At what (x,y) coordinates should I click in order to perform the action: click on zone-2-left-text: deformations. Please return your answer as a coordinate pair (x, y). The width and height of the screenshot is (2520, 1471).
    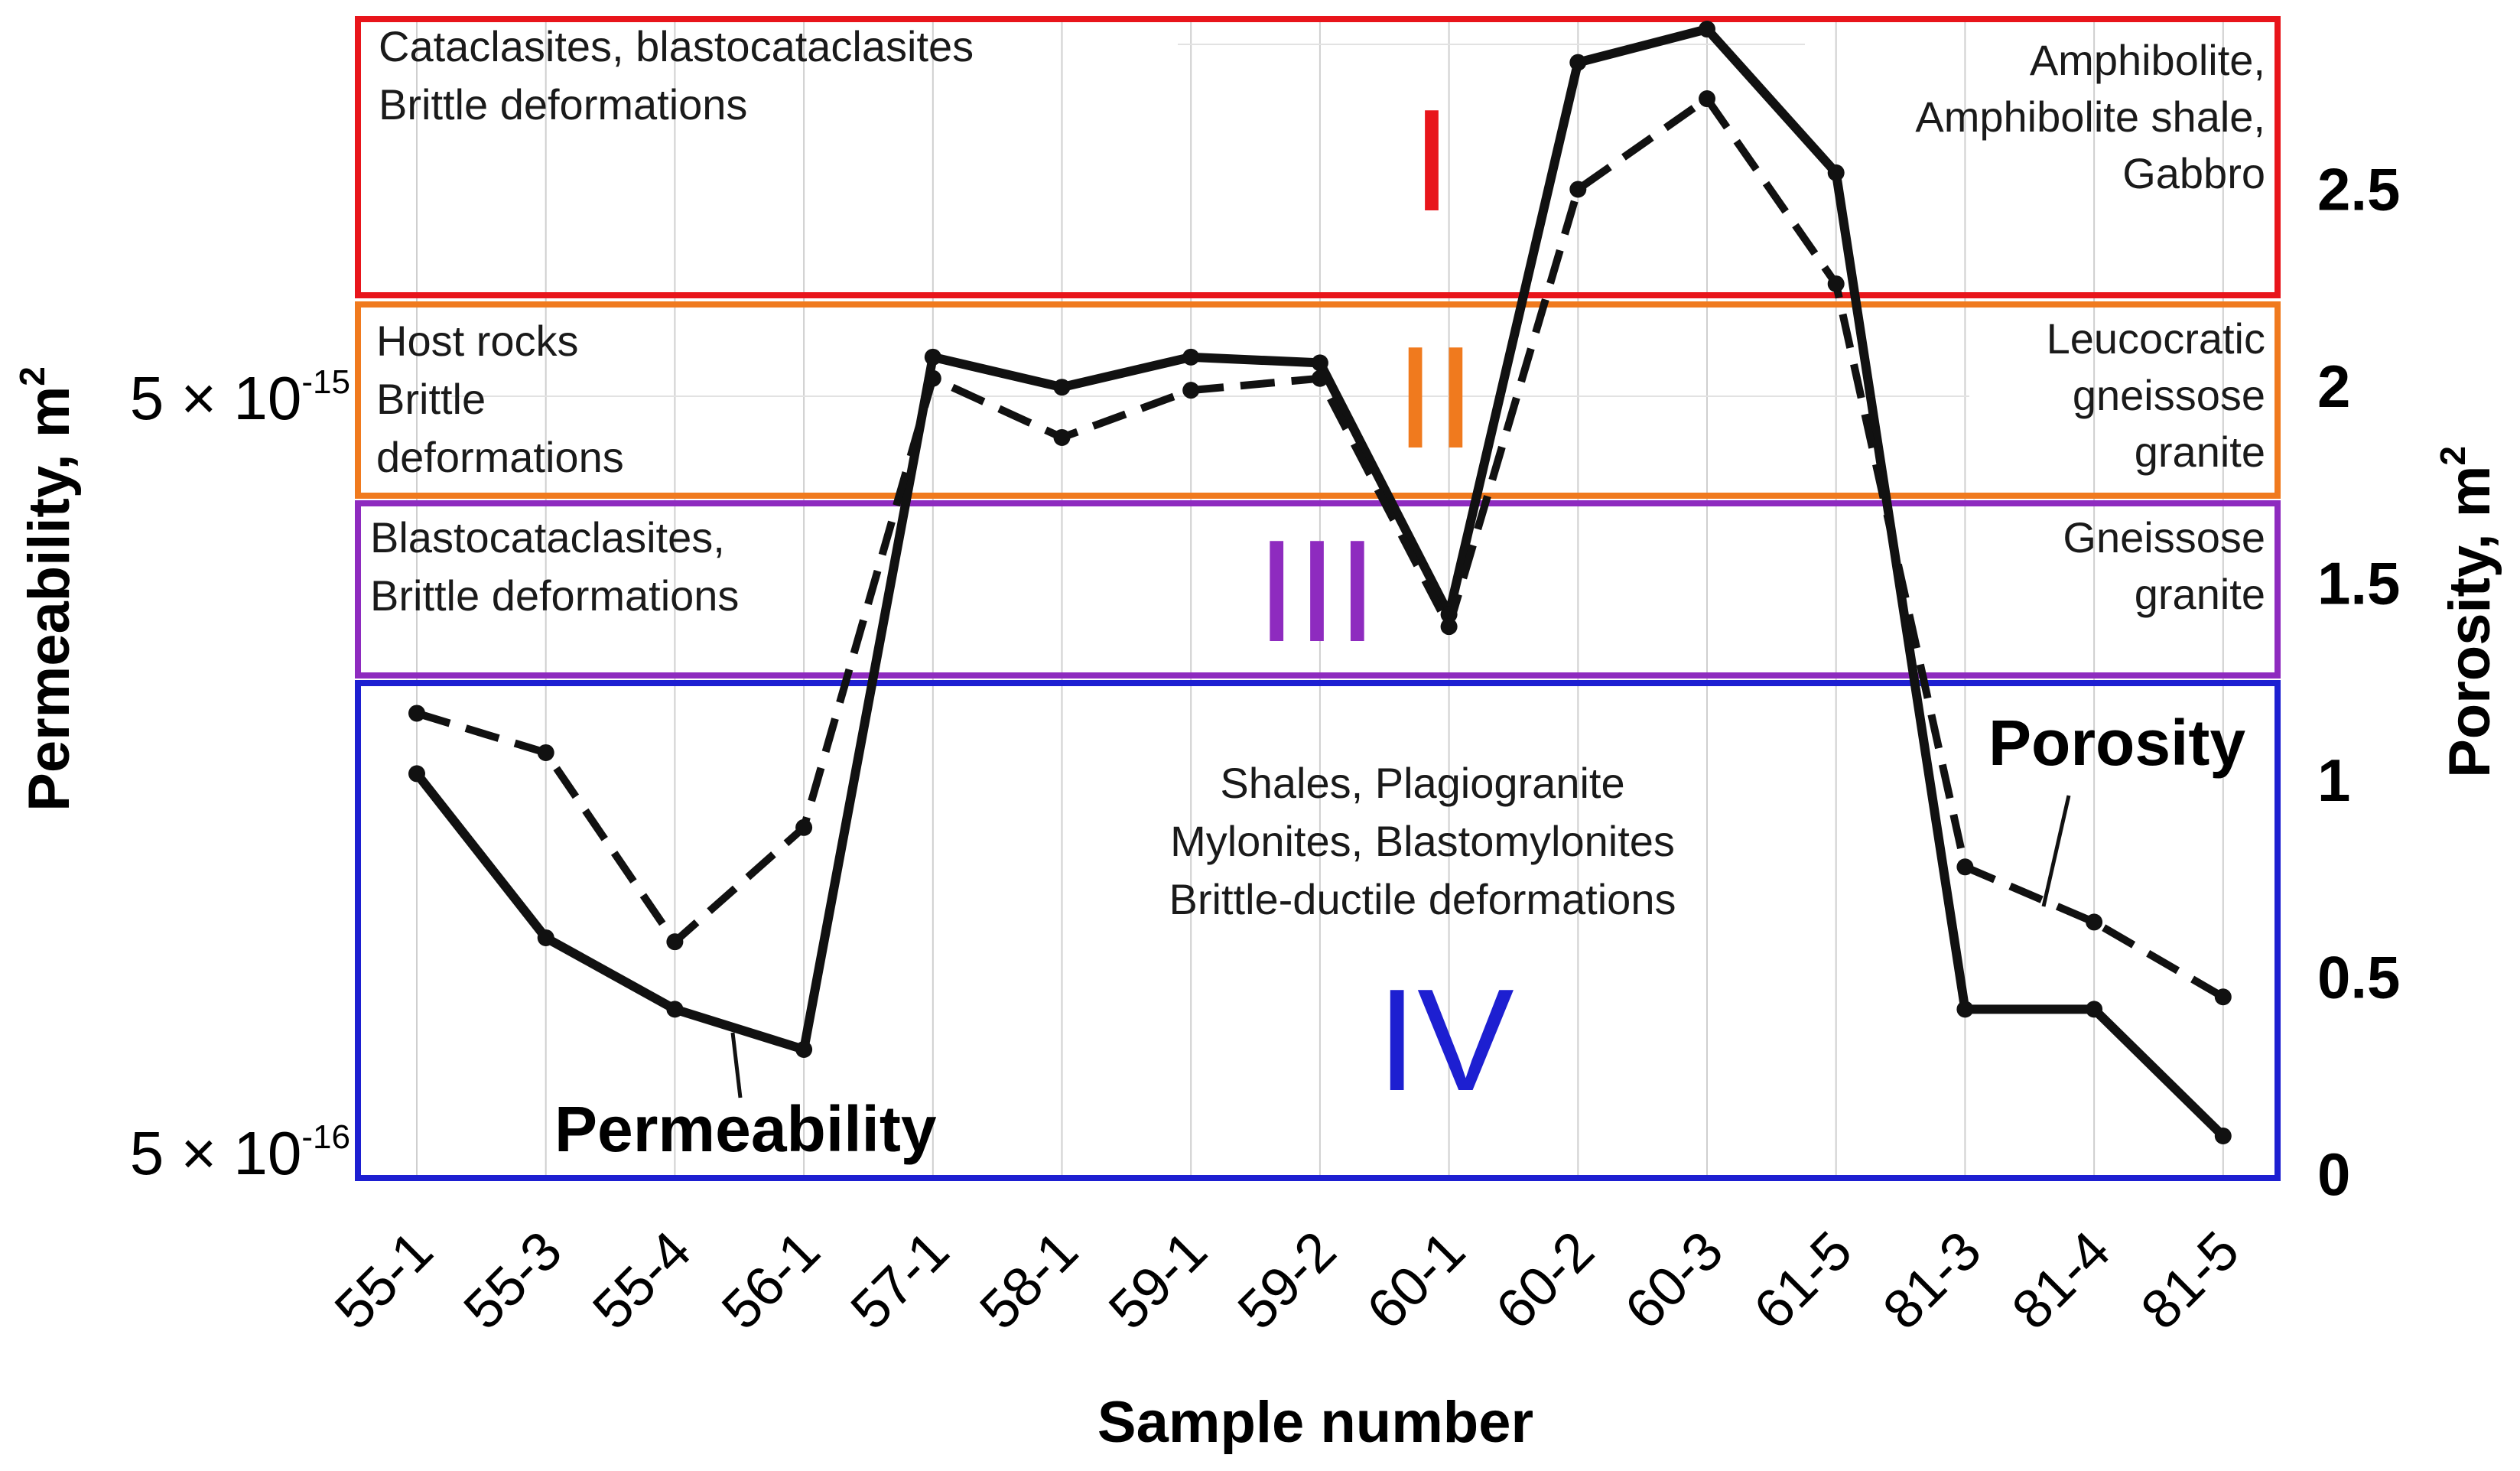
    Looking at the image, I should click on (500, 457).